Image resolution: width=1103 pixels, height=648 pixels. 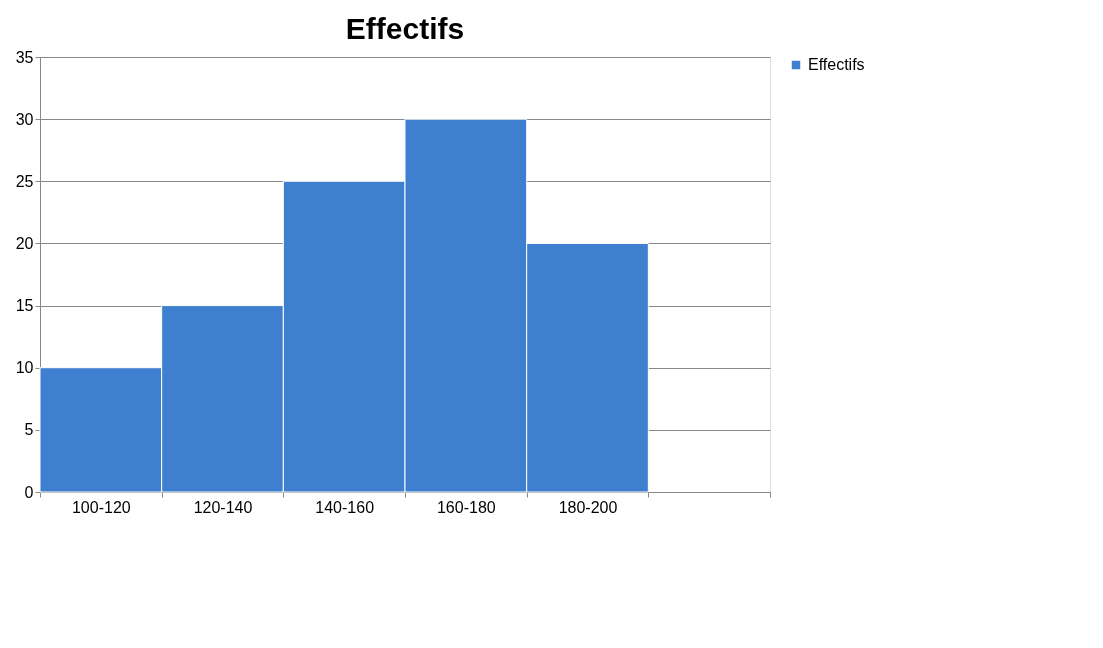 I want to click on chart-title: Effectifs, so click(x=405, y=28).